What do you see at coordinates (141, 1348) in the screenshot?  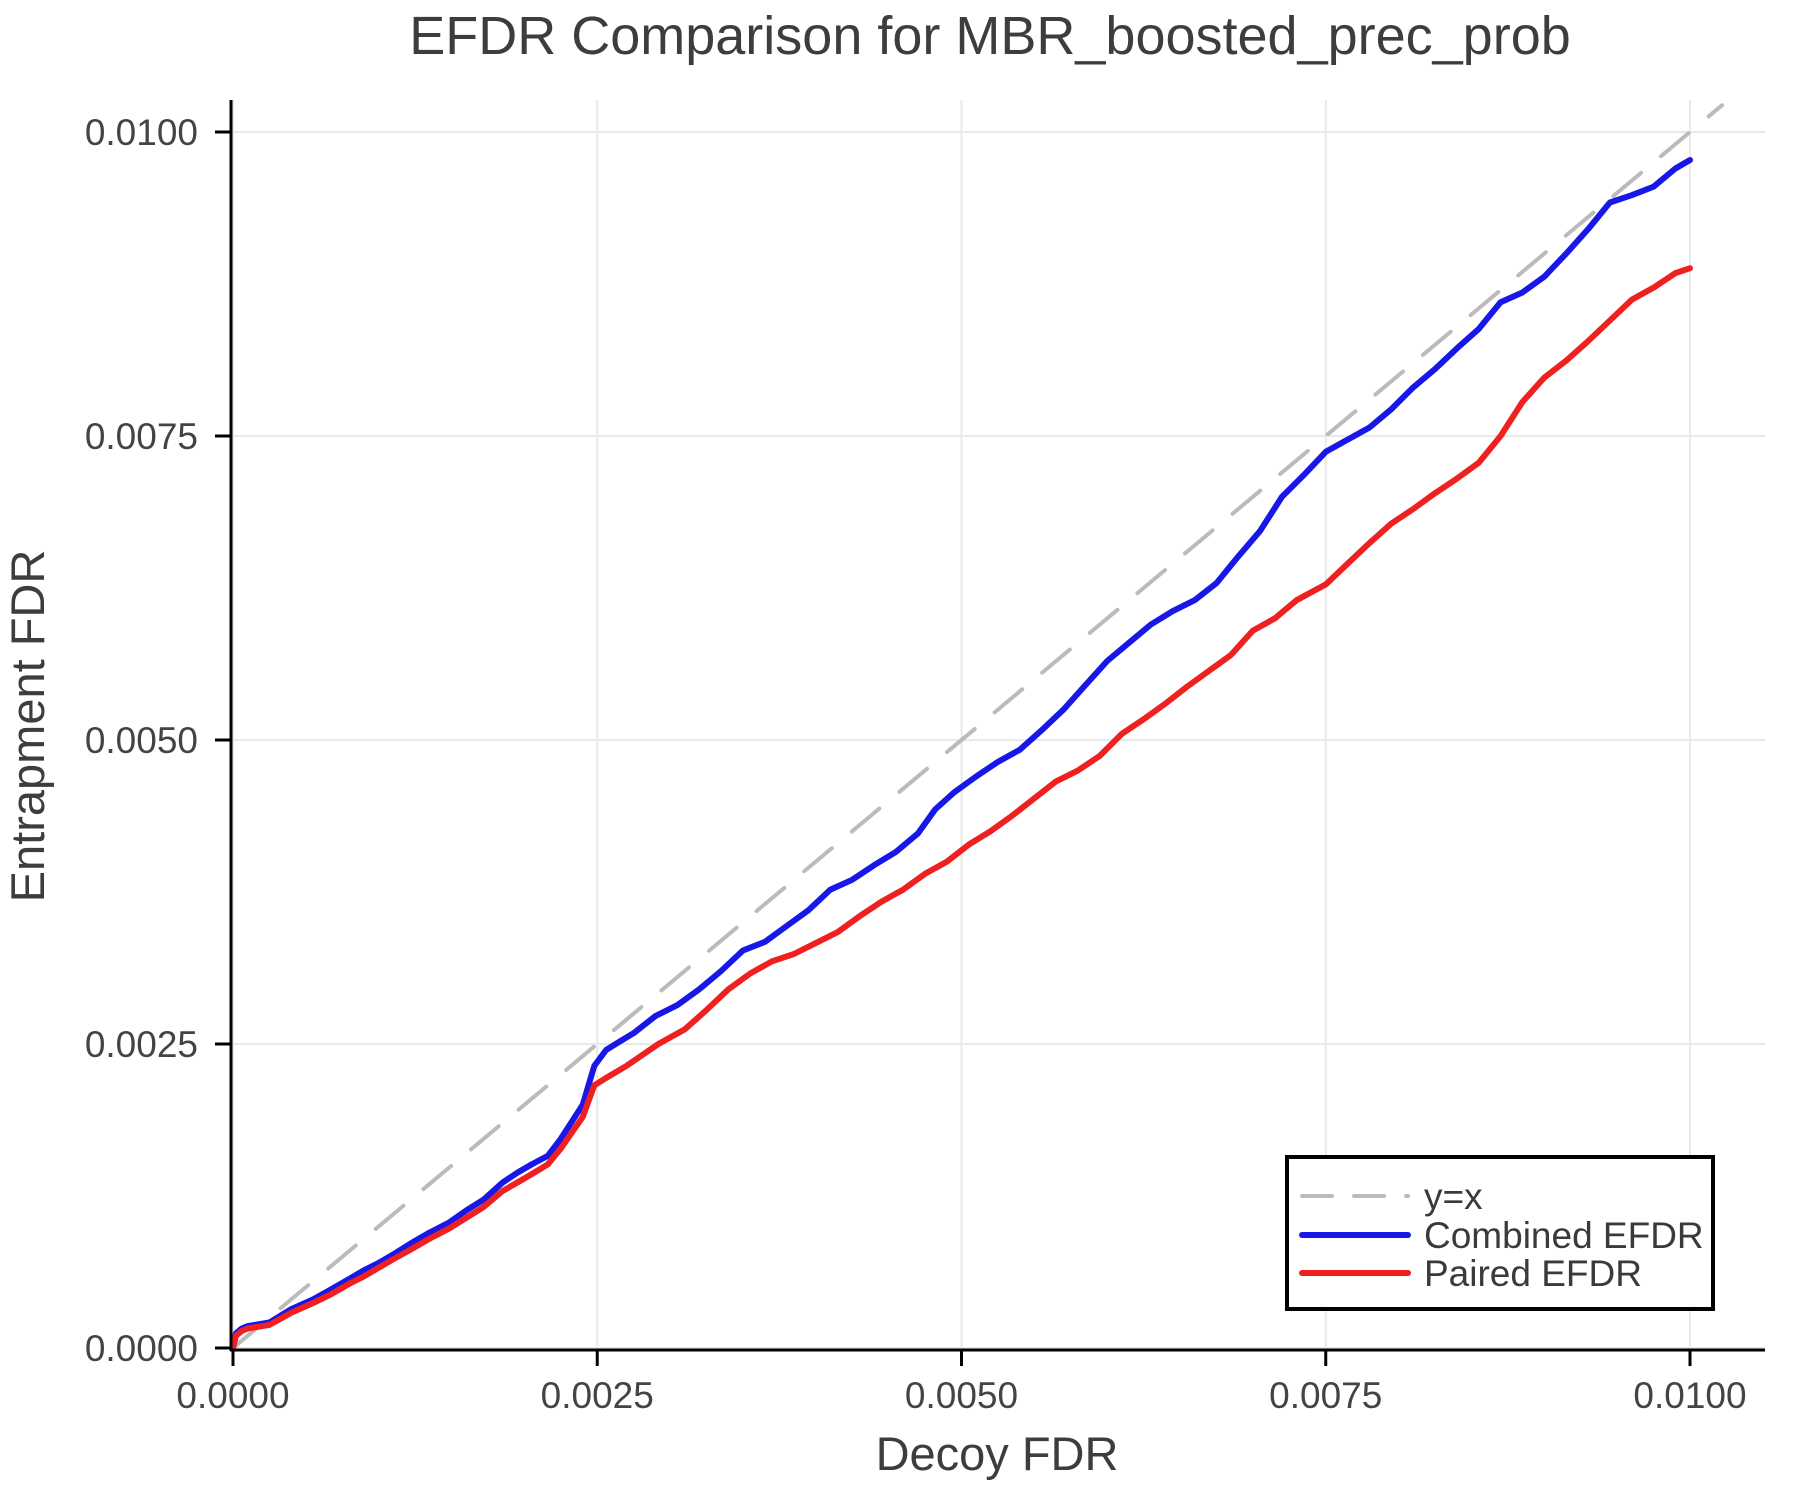 I see `y-tick-label: 0.0000` at bounding box center [141, 1348].